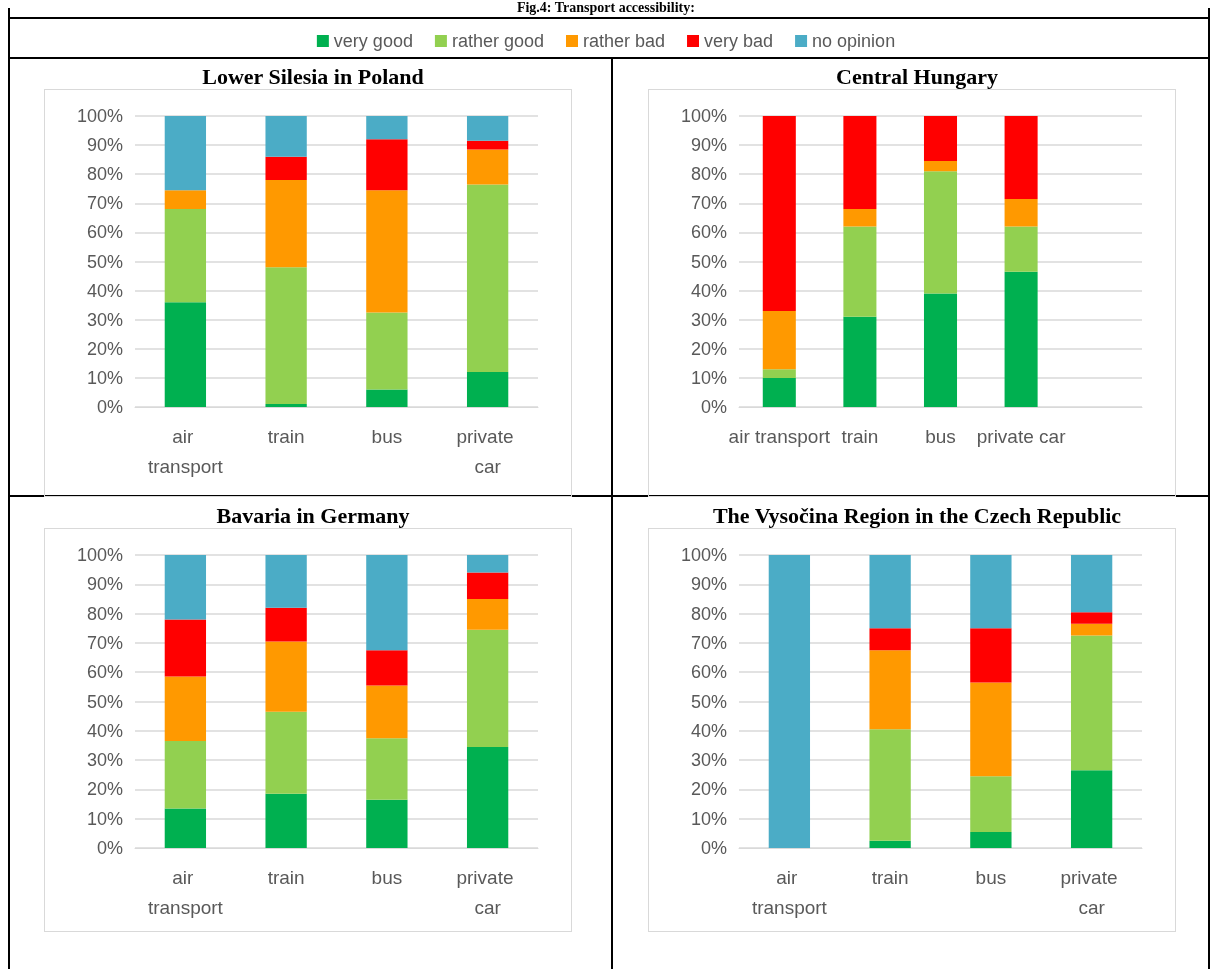  What do you see at coordinates (313, 76) in the screenshot?
I see `chart-title: Lower Silesia in Poland` at bounding box center [313, 76].